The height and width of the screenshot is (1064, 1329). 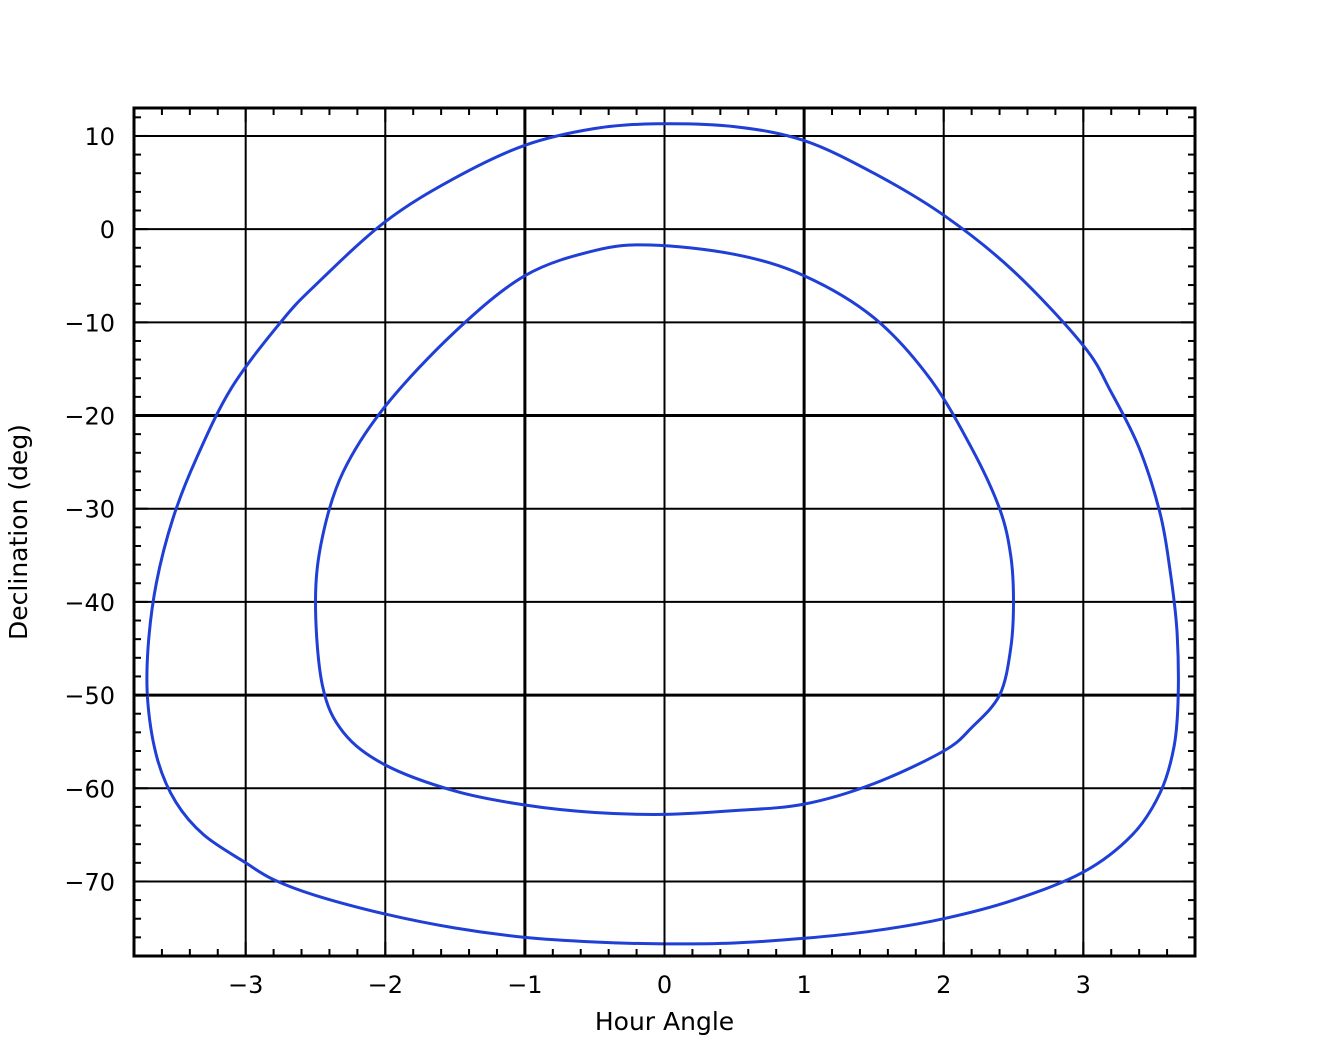 I want to click on x-tick-labels: −3 −2 −1 0 1 2 3, so click(x=659, y=985).